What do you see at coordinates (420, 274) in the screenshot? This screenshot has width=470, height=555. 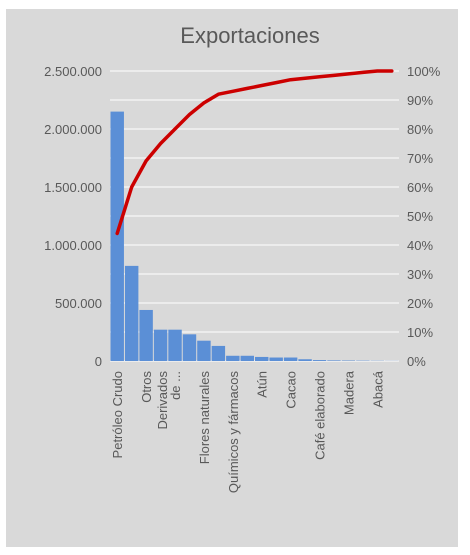 I see `right-tick-label-3: 30%` at bounding box center [420, 274].